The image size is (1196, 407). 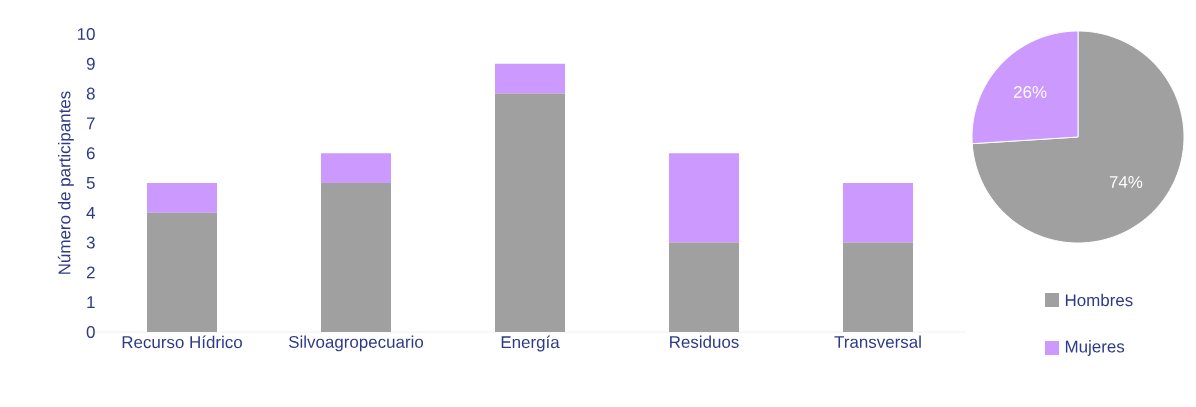 What do you see at coordinates (1099, 300) in the screenshot?
I see `legend-label: Hombres` at bounding box center [1099, 300].